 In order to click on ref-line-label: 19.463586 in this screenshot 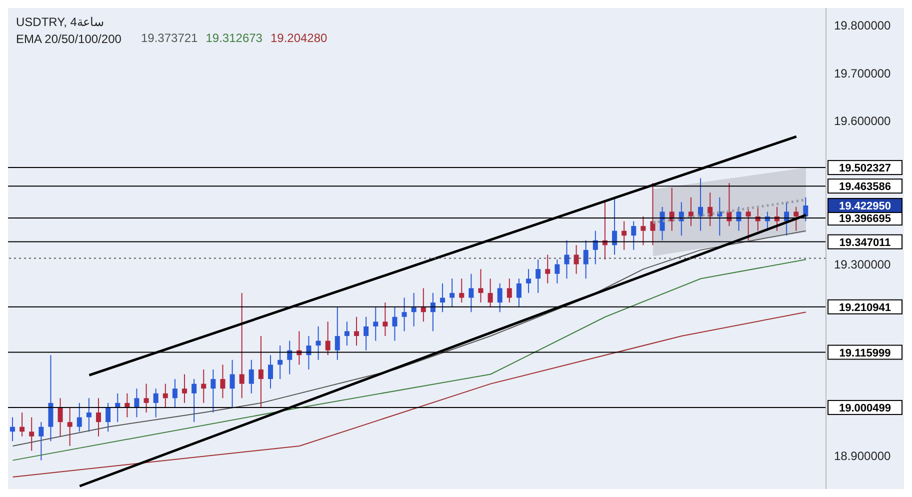, I will do `click(865, 187)`.